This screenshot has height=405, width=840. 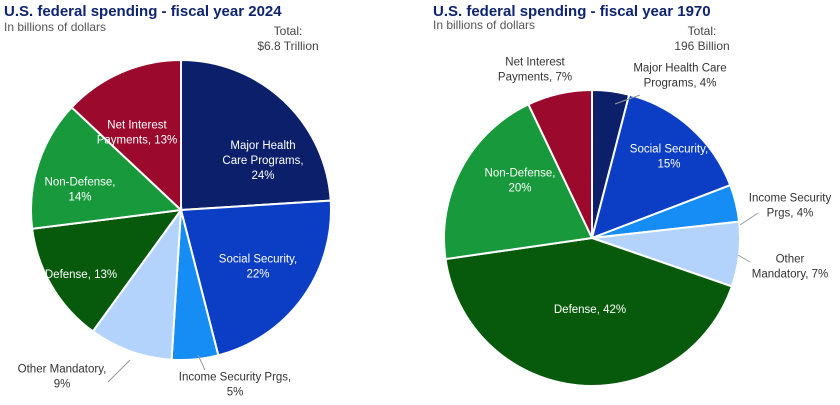 I want to click on slice-data-label: Income Security, so click(x=790, y=199).